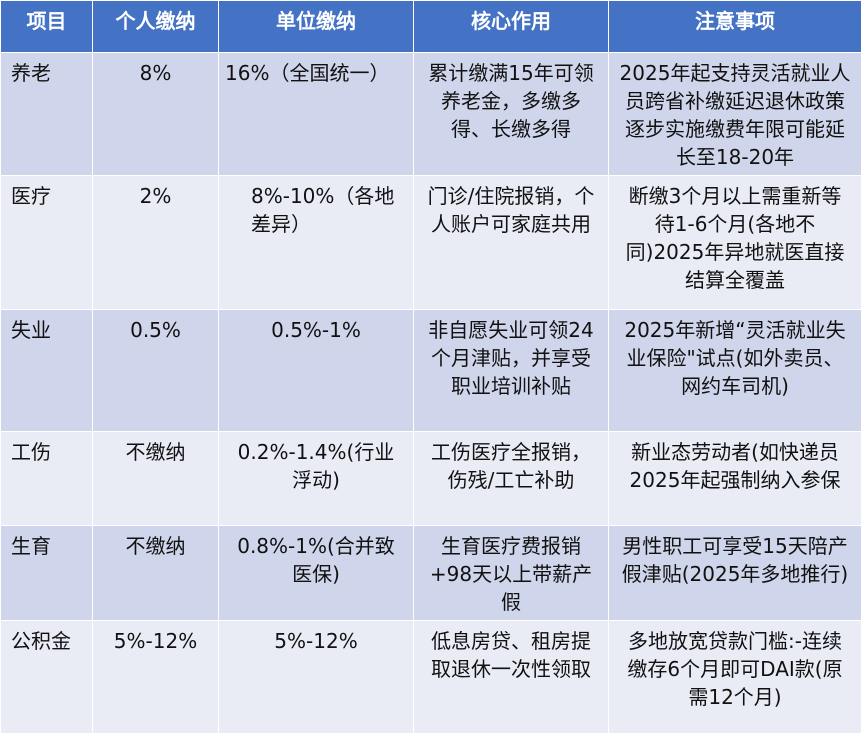 The height and width of the screenshot is (734, 861). Describe the element at coordinates (735, 27) in the screenshot. I see `column-header-note: 注意事项` at that location.